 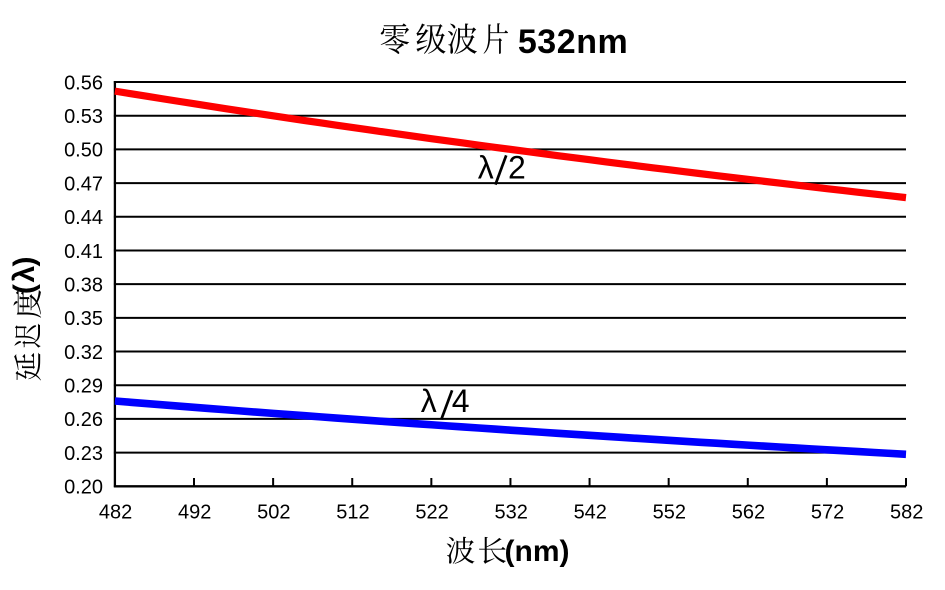 I want to click on svg-text: 522, so click(x=431, y=512).